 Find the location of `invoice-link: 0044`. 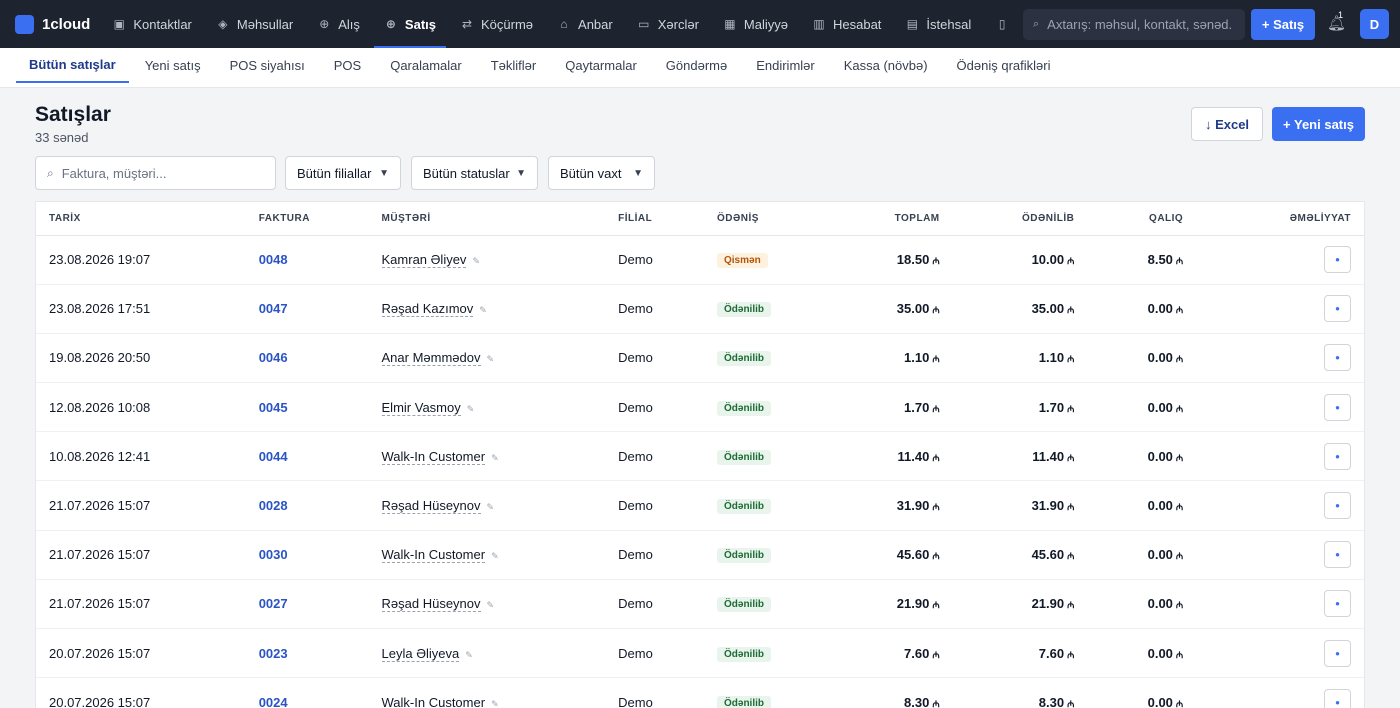

invoice-link: 0044 is located at coordinates (307, 456).